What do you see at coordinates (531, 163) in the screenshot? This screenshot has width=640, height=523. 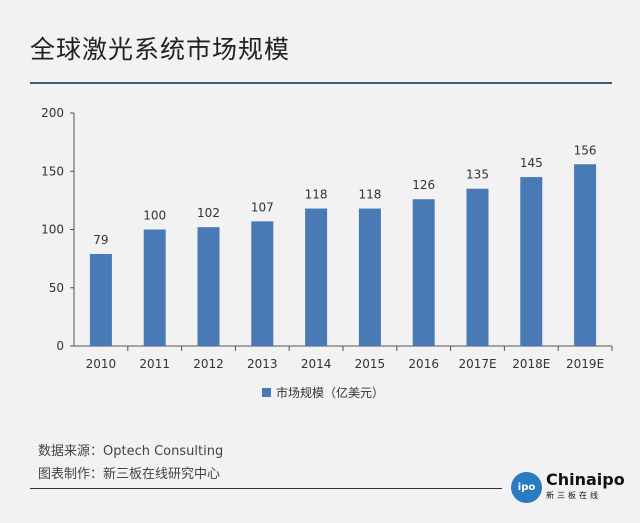 I see `data-label: 145` at bounding box center [531, 163].